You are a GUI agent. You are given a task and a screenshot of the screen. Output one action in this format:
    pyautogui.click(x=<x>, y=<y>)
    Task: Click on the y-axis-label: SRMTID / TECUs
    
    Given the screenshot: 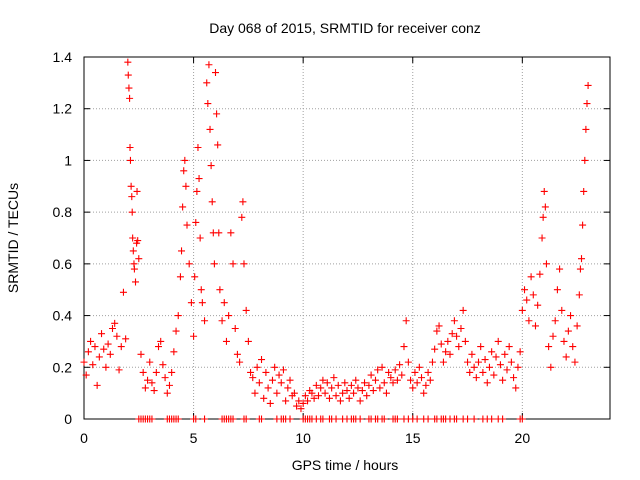 What is the action you would take?
    pyautogui.click(x=13, y=238)
    